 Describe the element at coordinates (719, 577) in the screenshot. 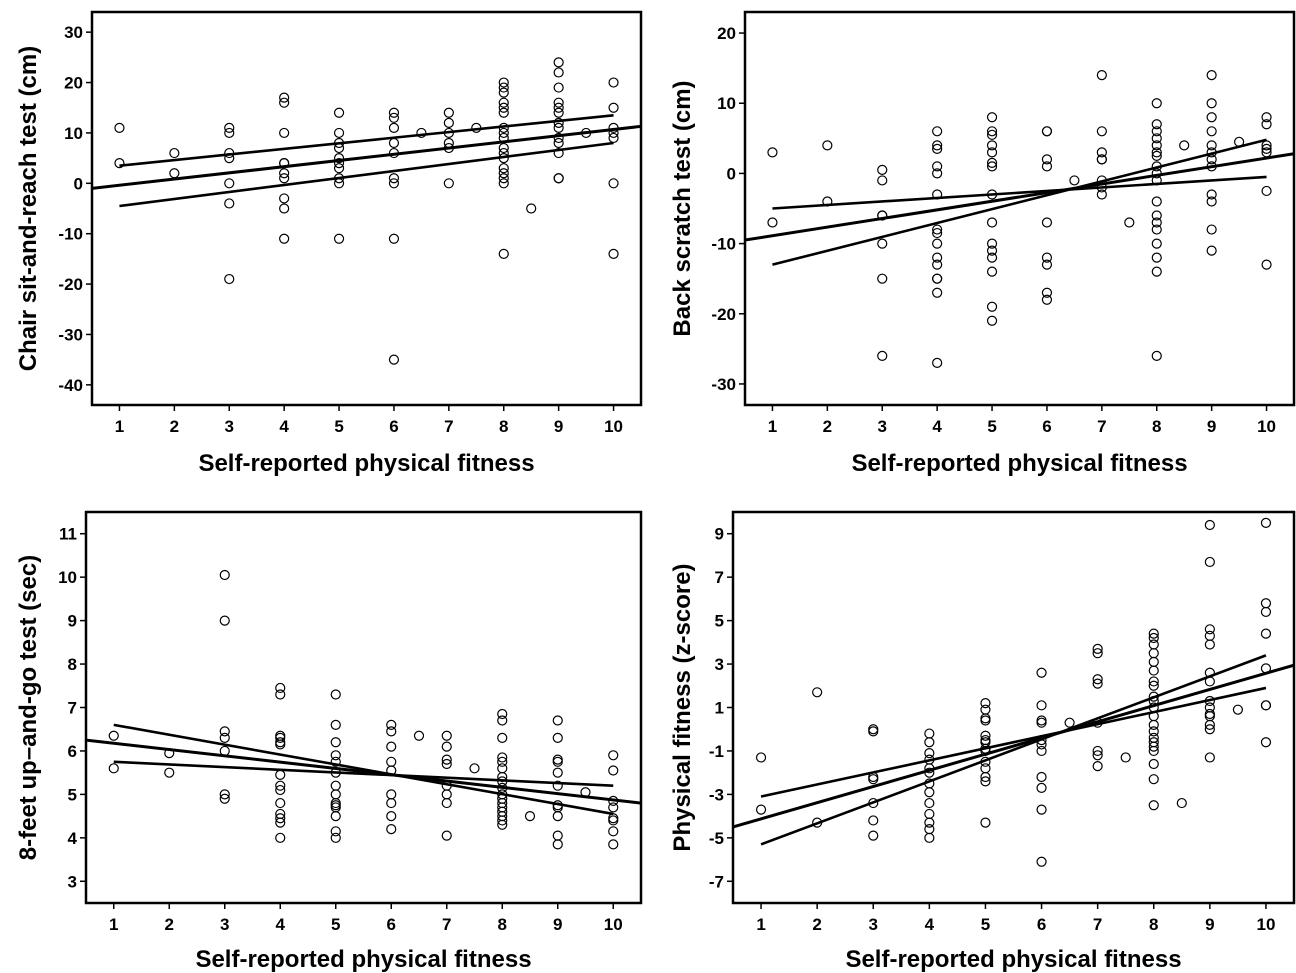

I see `y-tick-label: 7` at that location.